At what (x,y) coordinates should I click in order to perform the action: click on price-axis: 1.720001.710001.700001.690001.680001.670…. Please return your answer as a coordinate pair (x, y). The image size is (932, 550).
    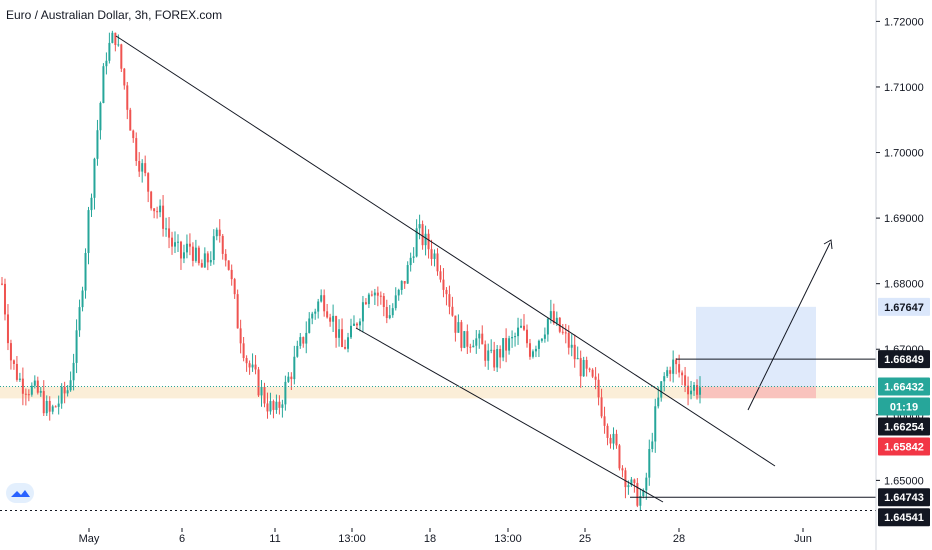
    Looking at the image, I should click on (900, 251).